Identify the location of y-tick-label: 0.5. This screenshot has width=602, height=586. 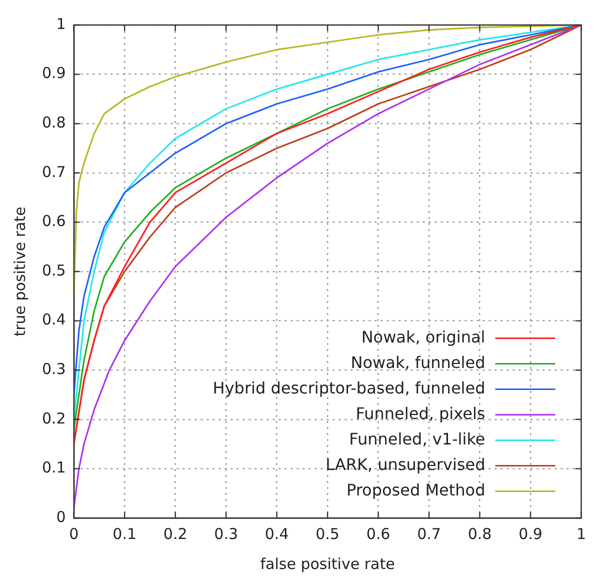
(54, 270).